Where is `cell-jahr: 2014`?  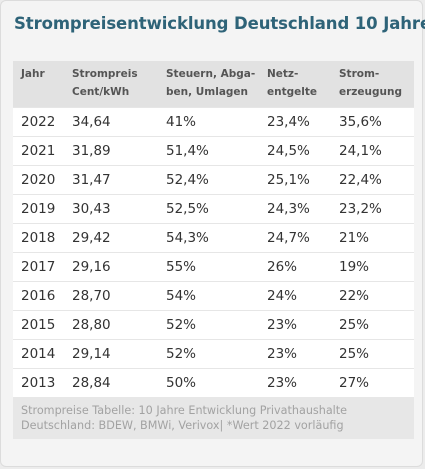
cell-jahr: 2014 is located at coordinates (38, 354).